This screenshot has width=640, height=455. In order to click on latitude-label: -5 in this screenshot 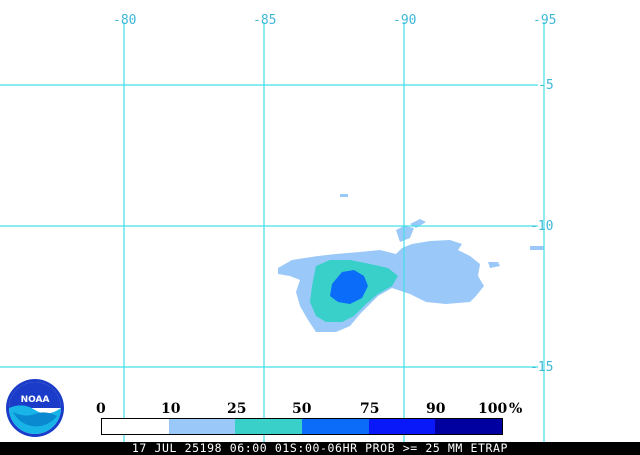, I will do `click(546, 85)`.